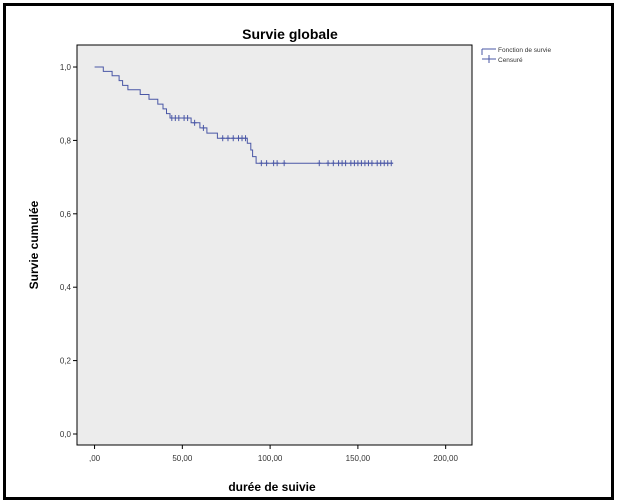  I want to click on x-axis: ,00 50,00 100,00 150,00 200,00, so click(273, 454).